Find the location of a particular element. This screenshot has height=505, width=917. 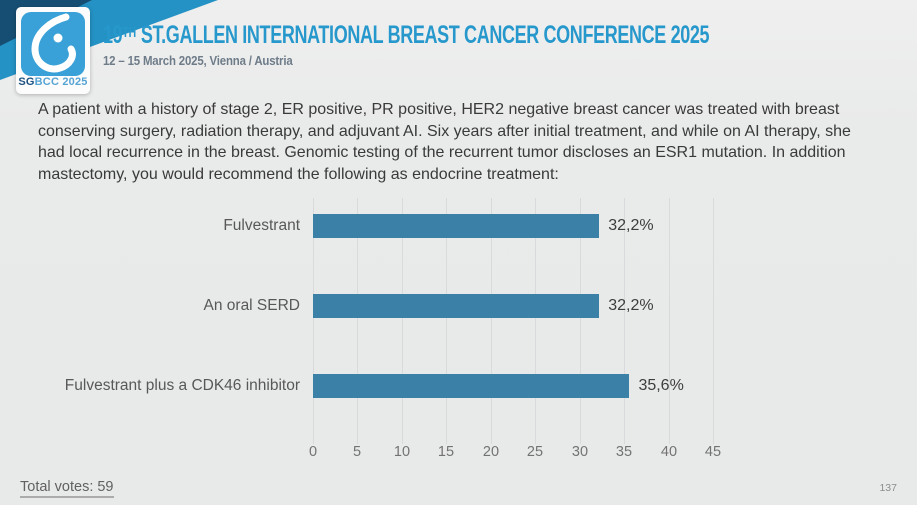

category-label: Fulvestrant plus a CDK46 inhibitor is located at coordinates (182, 385).